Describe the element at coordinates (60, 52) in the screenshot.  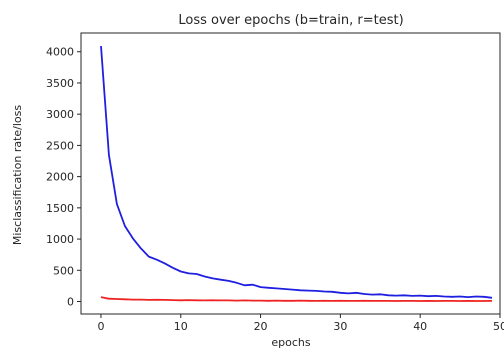
I see `y-tick-label-4000: 4000` at that location.